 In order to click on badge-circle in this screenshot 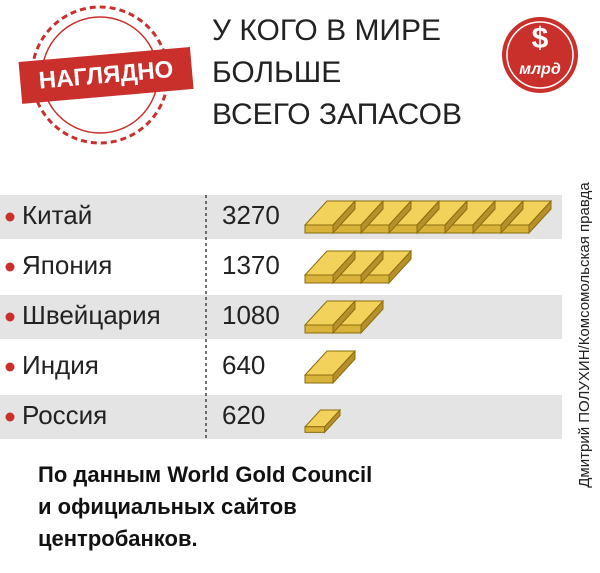, I will do `click(540, 55)`.